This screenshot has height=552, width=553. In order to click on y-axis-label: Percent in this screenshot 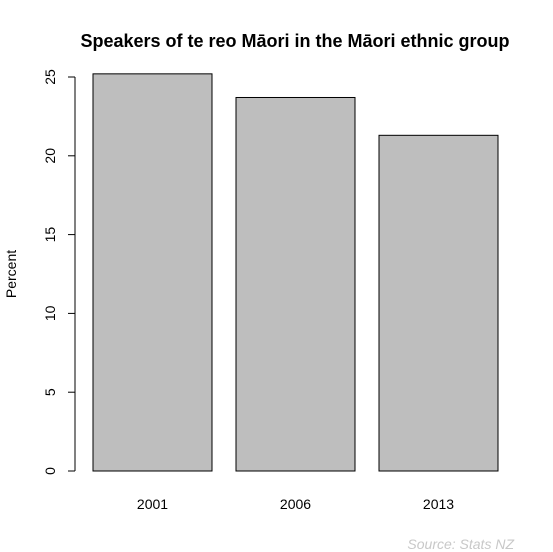, I will do `click(11, 274)`.